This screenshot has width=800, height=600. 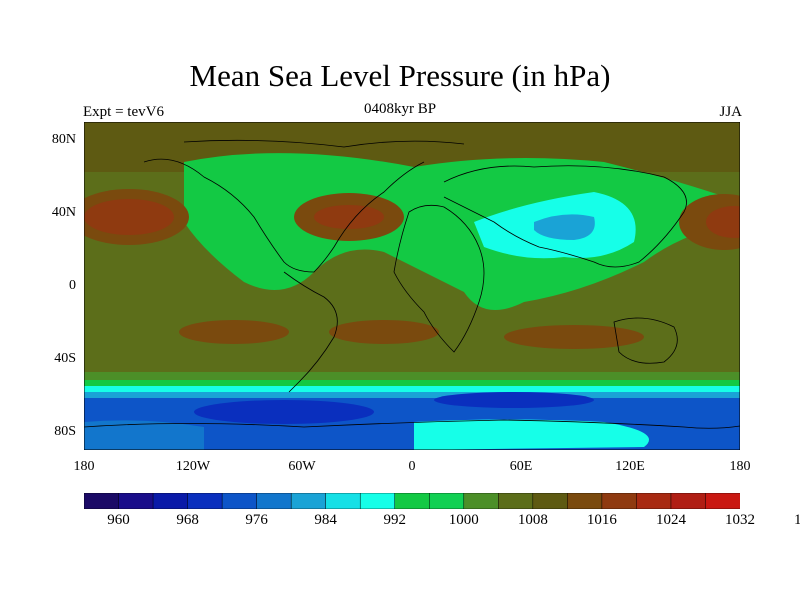 I want to click on antarctic-west, so click(x=144, y=435).